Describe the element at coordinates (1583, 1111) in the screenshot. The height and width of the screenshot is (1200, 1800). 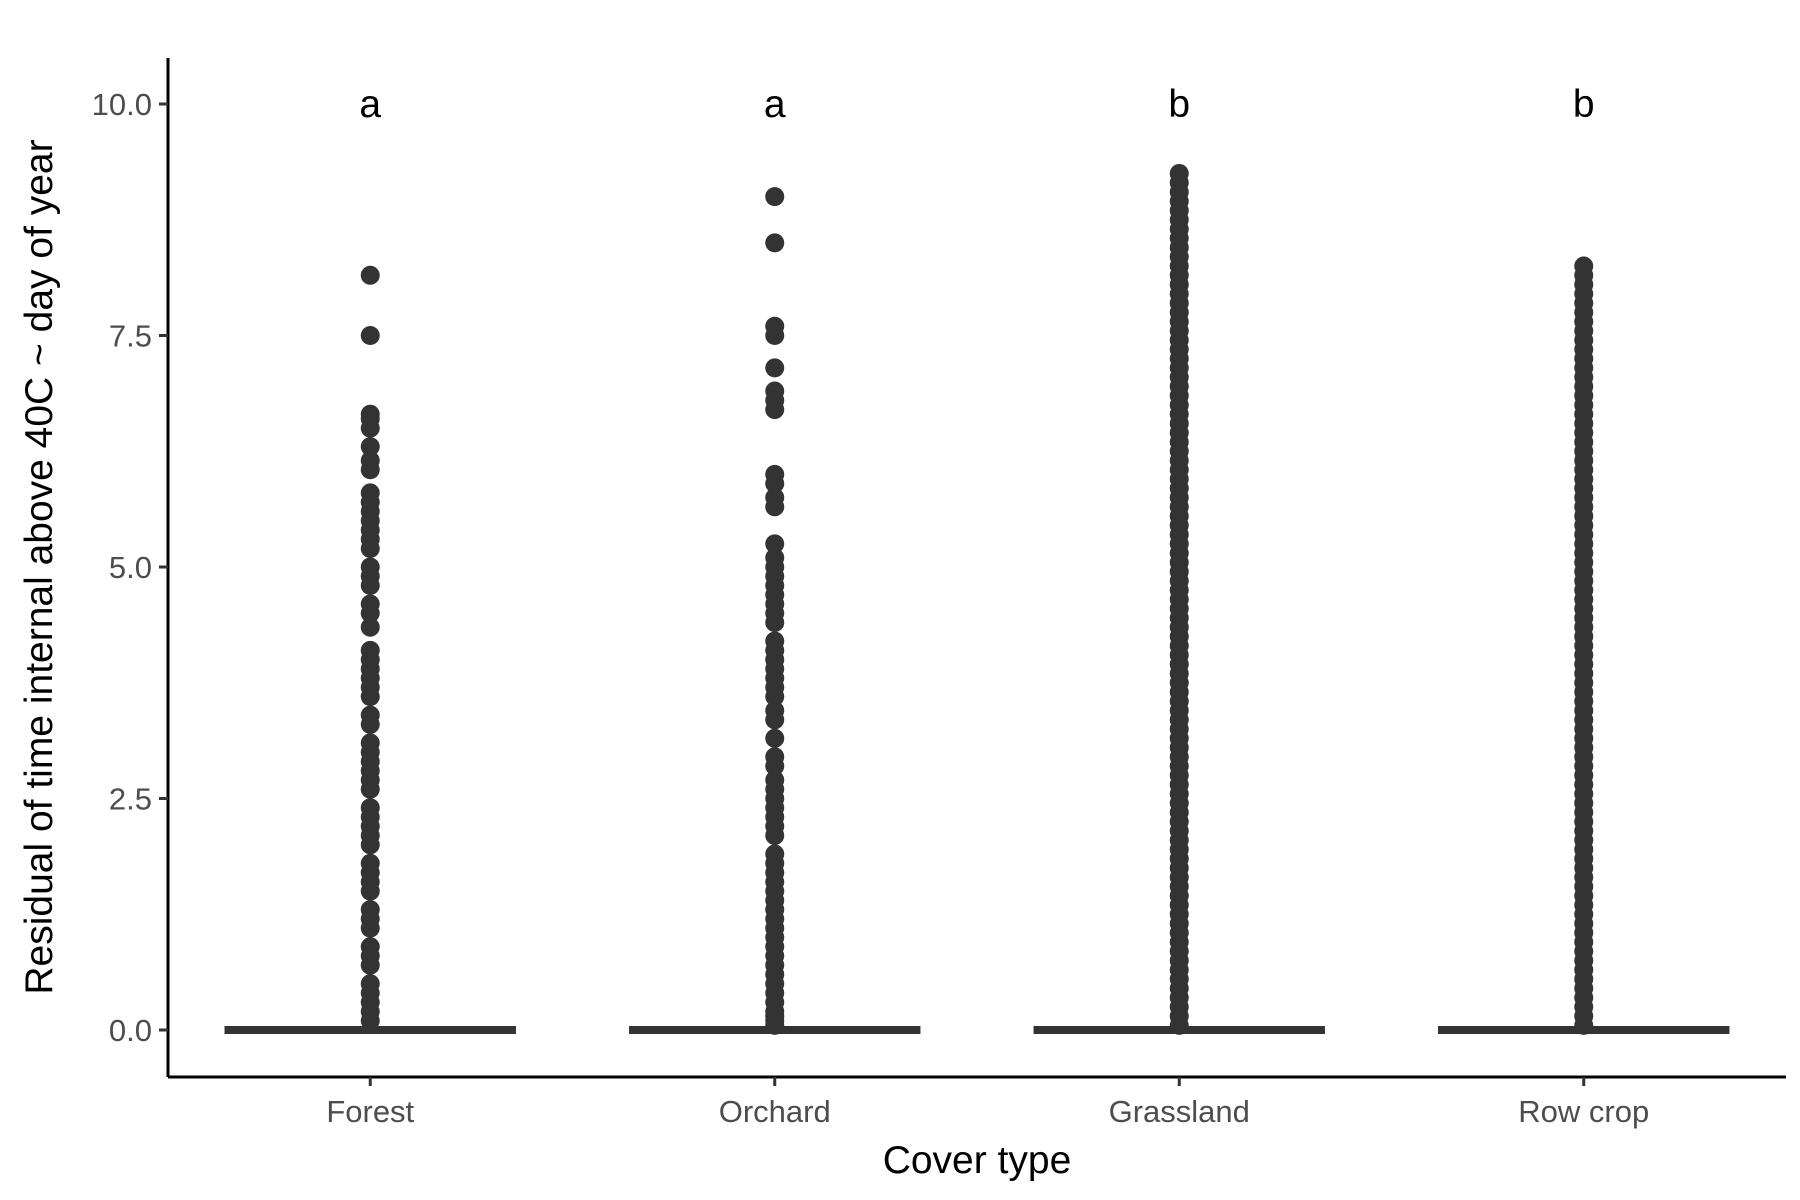
I see `x-tick-label: Row crop` at that location.